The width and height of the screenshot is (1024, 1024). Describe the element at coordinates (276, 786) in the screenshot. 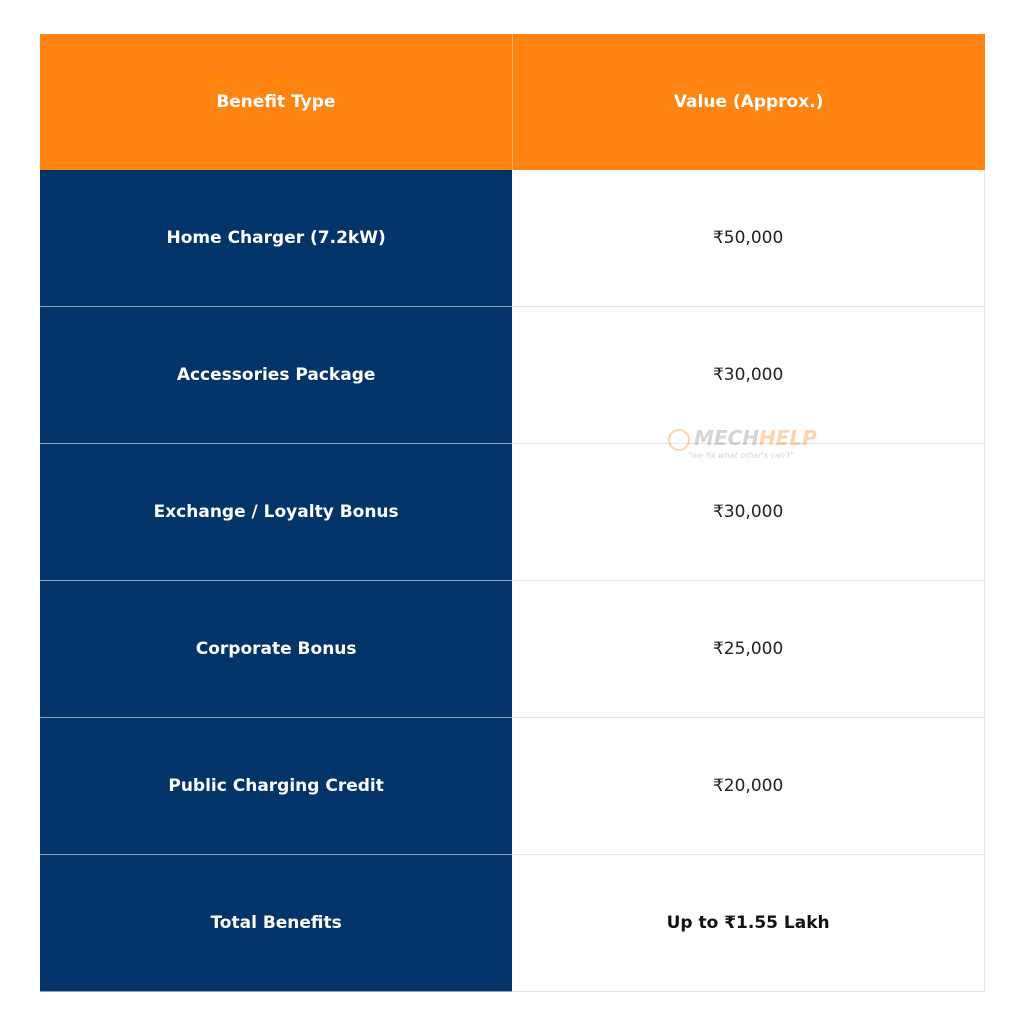

I see `benefit-cell: Public Charging Credit` at that location.